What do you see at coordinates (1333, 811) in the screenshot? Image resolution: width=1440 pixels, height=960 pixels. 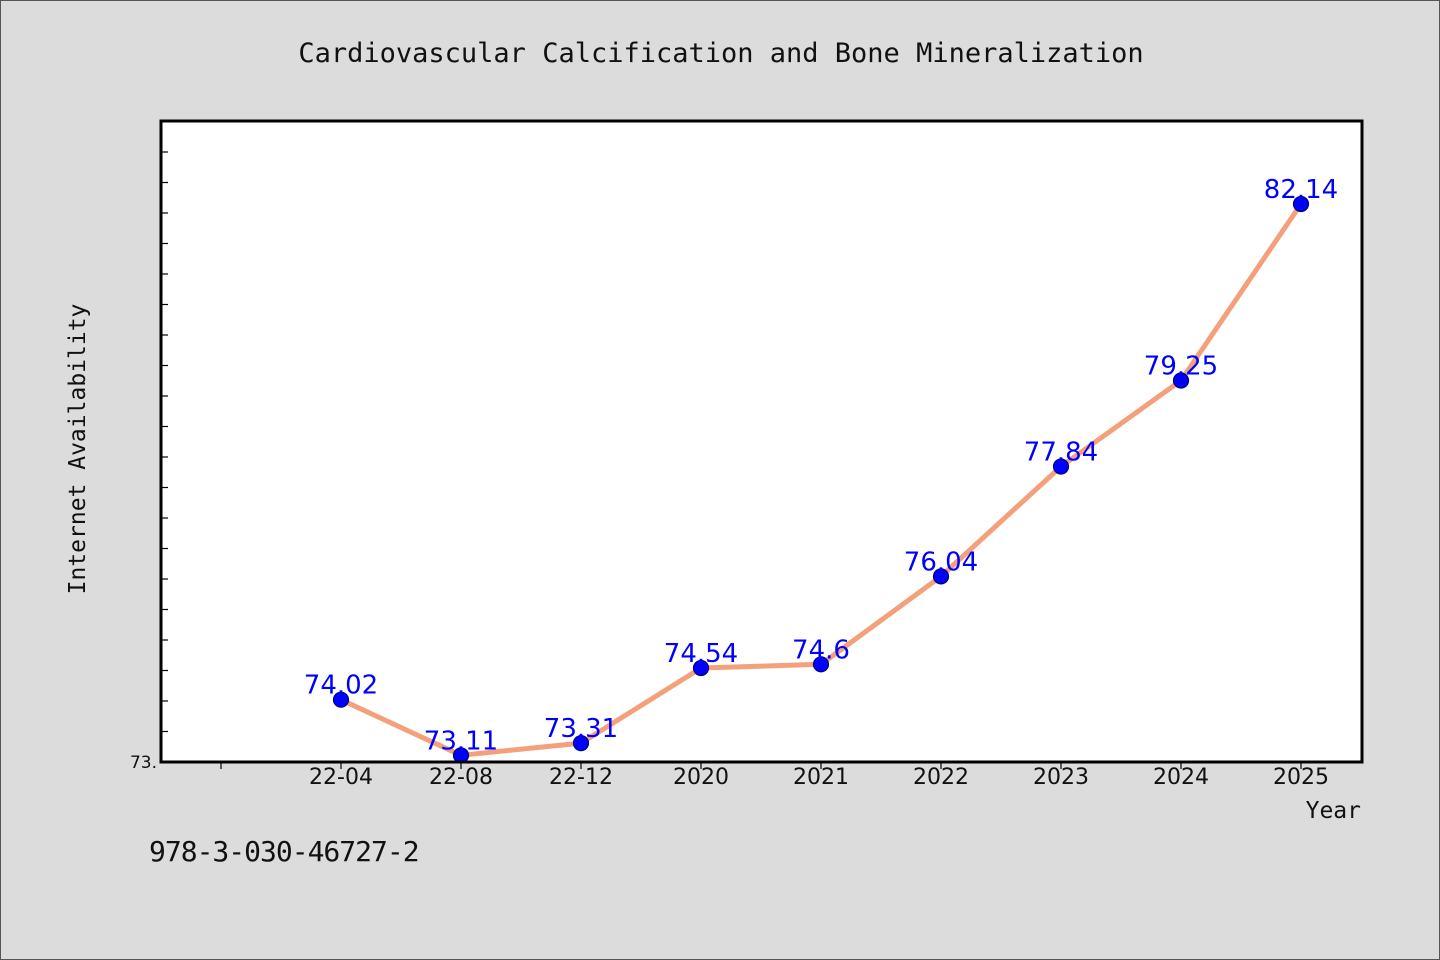 I see `x-axis-label: Year` at bounding box center [1333, 811].